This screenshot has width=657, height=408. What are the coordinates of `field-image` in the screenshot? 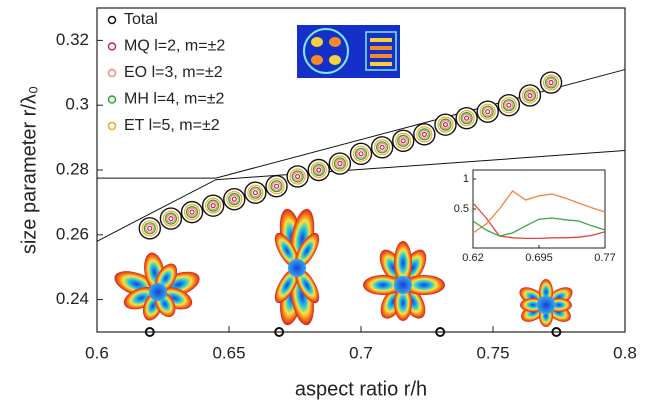 It's located at (348, 51).